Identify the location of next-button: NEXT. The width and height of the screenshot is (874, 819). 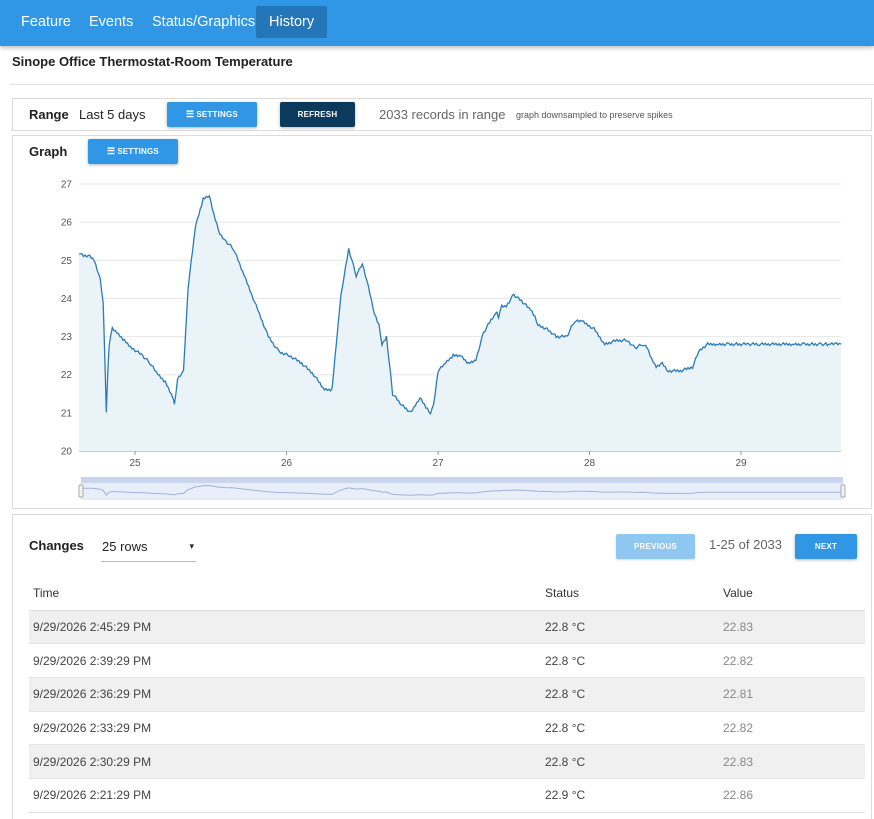
(826, 546).